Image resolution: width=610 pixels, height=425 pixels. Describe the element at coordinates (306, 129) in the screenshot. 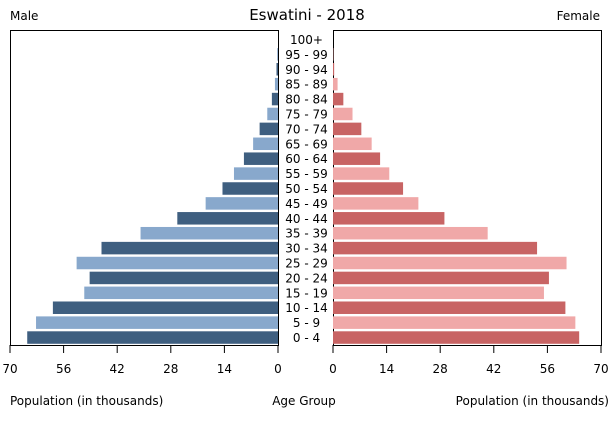

I see `age-group-label: 70 - 74` at that location.